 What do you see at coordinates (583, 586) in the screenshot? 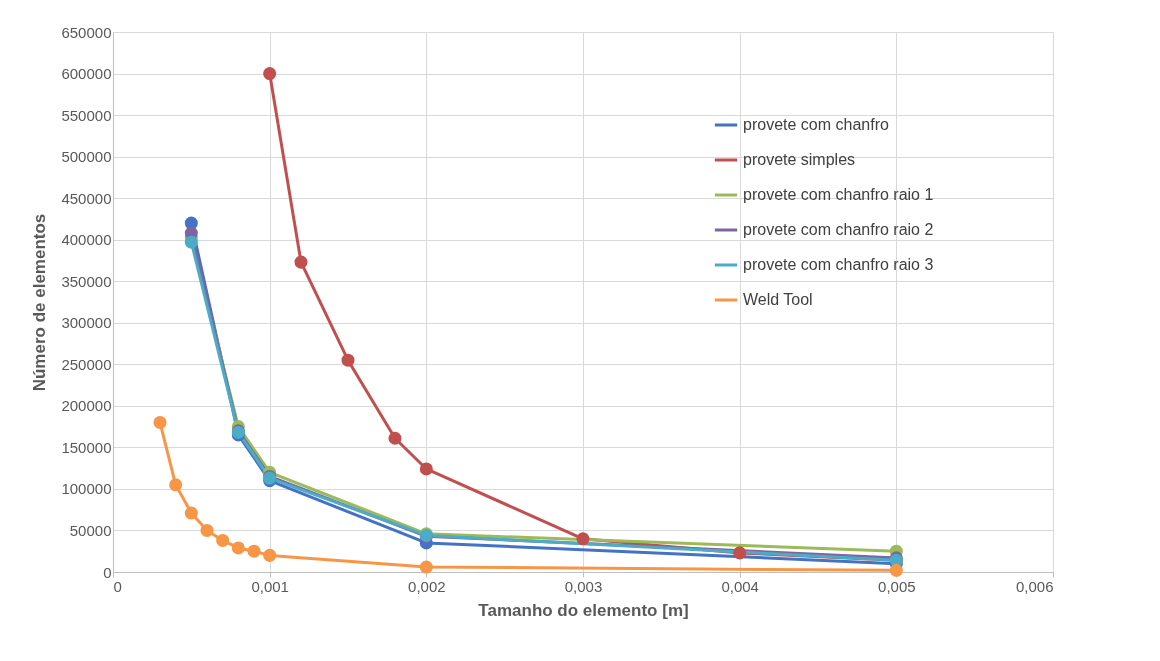
I see `x-tick-label: 0,003` at bounding box center [583, 586].